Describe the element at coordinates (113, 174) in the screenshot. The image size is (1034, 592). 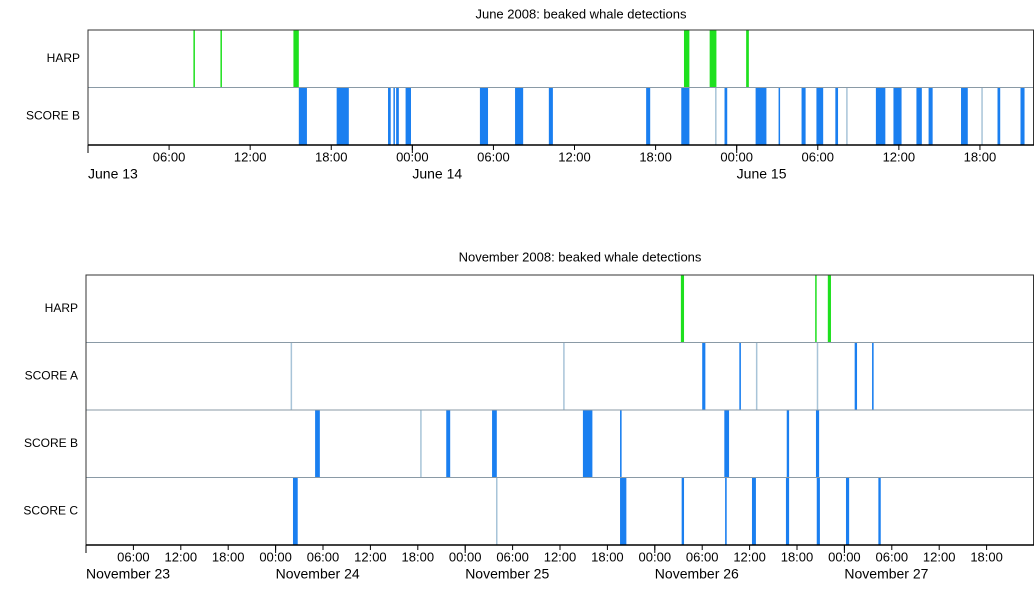
I see `date-label: June 13` at that location.